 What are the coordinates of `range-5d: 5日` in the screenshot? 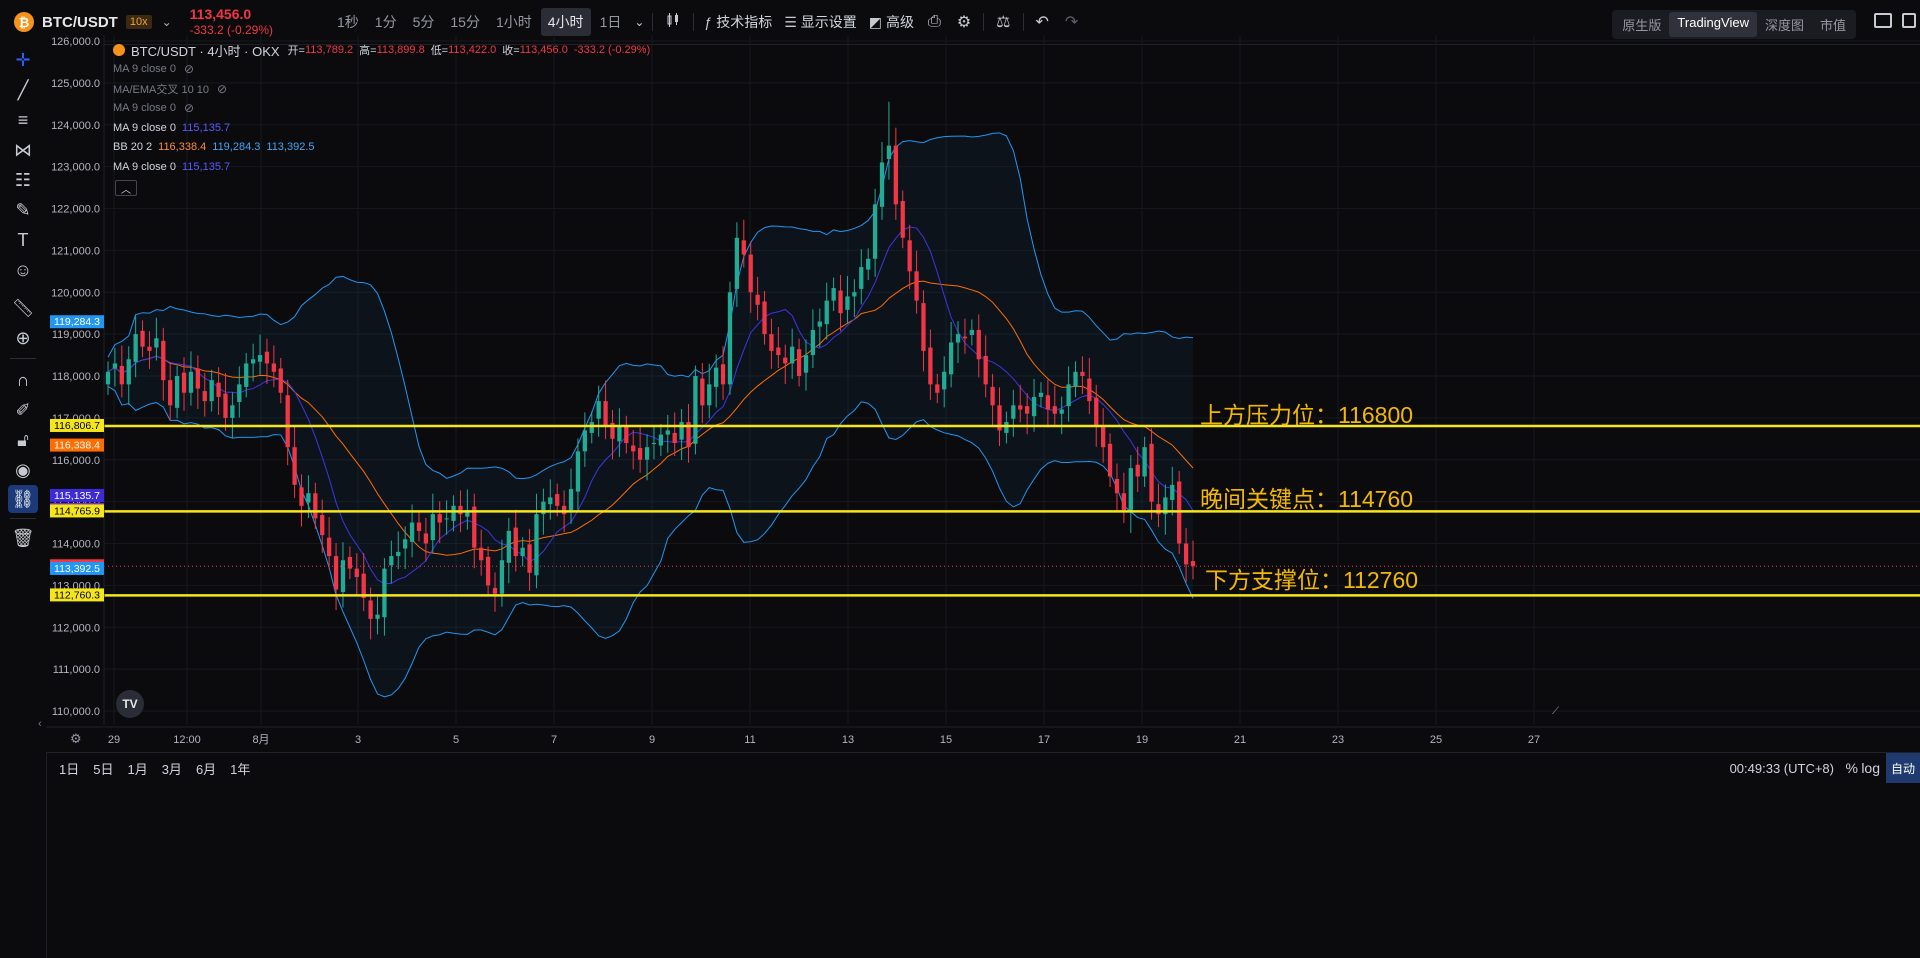 It's located at (103, 769).